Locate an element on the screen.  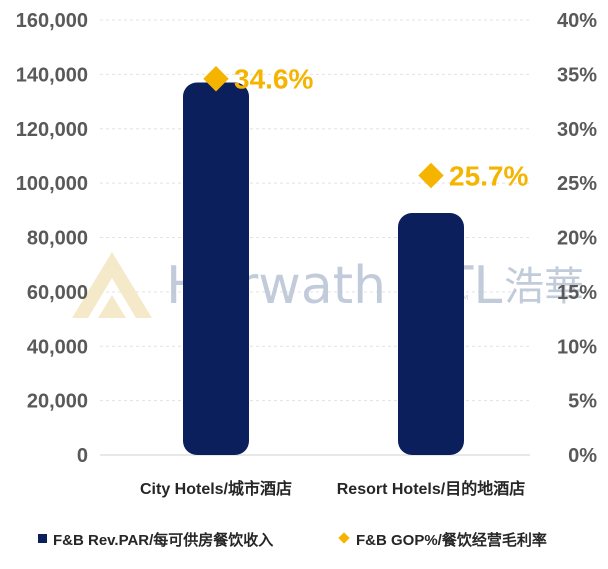
category-label: City Hotels/城市酒店 is located at coordinates (216, 488).